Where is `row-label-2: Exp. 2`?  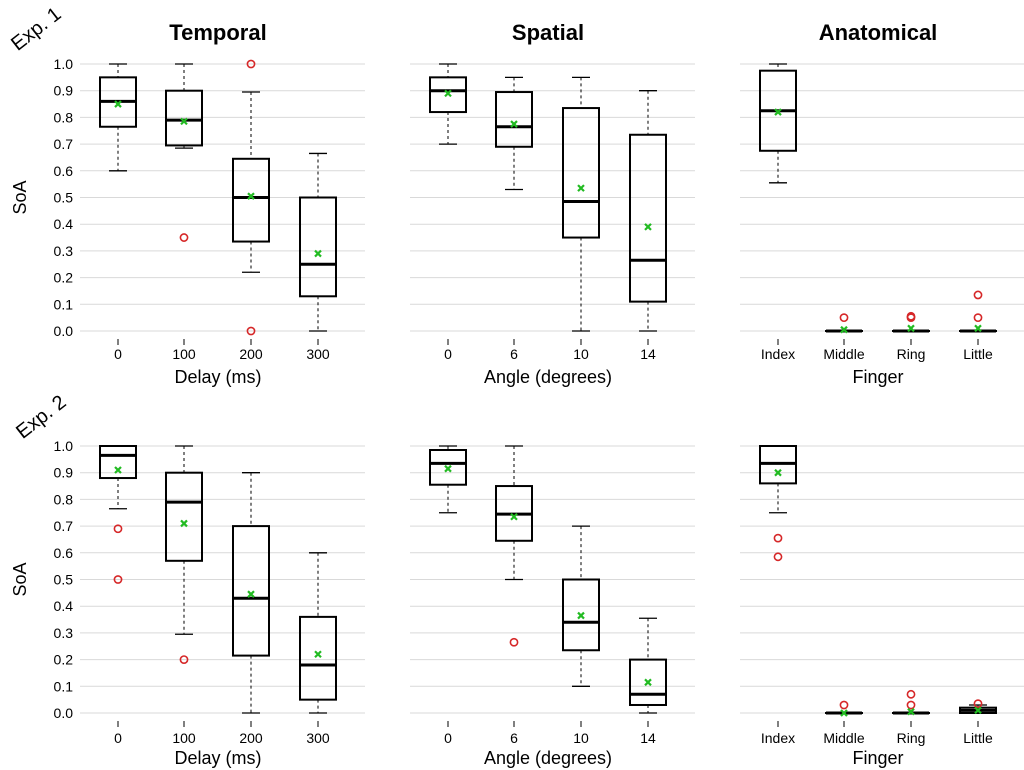
row-label-2: Exp. 2 is located at coordinates (41, 417).